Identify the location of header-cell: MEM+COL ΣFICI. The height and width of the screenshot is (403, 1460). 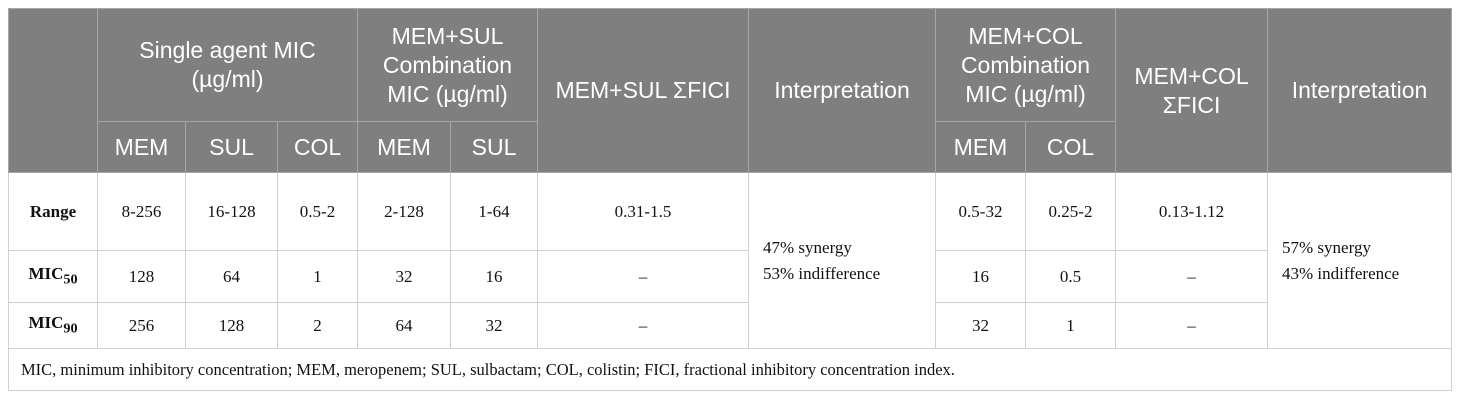
(1192, 90).